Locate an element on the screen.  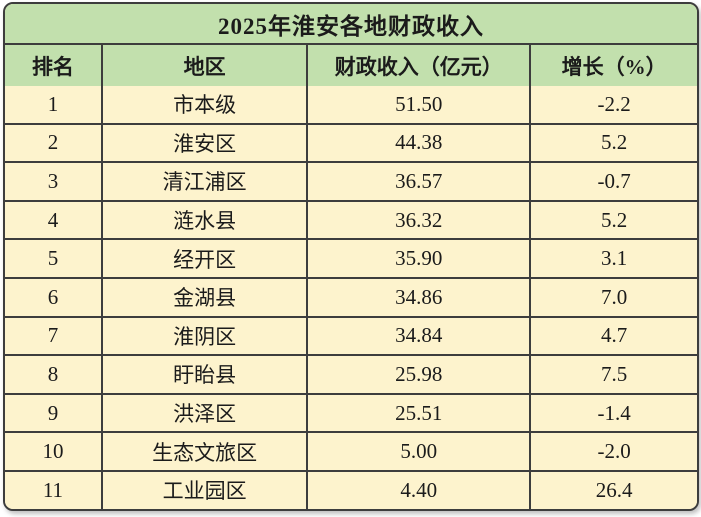
growth-cell: 7.5 is located at coordinates (613, 374).